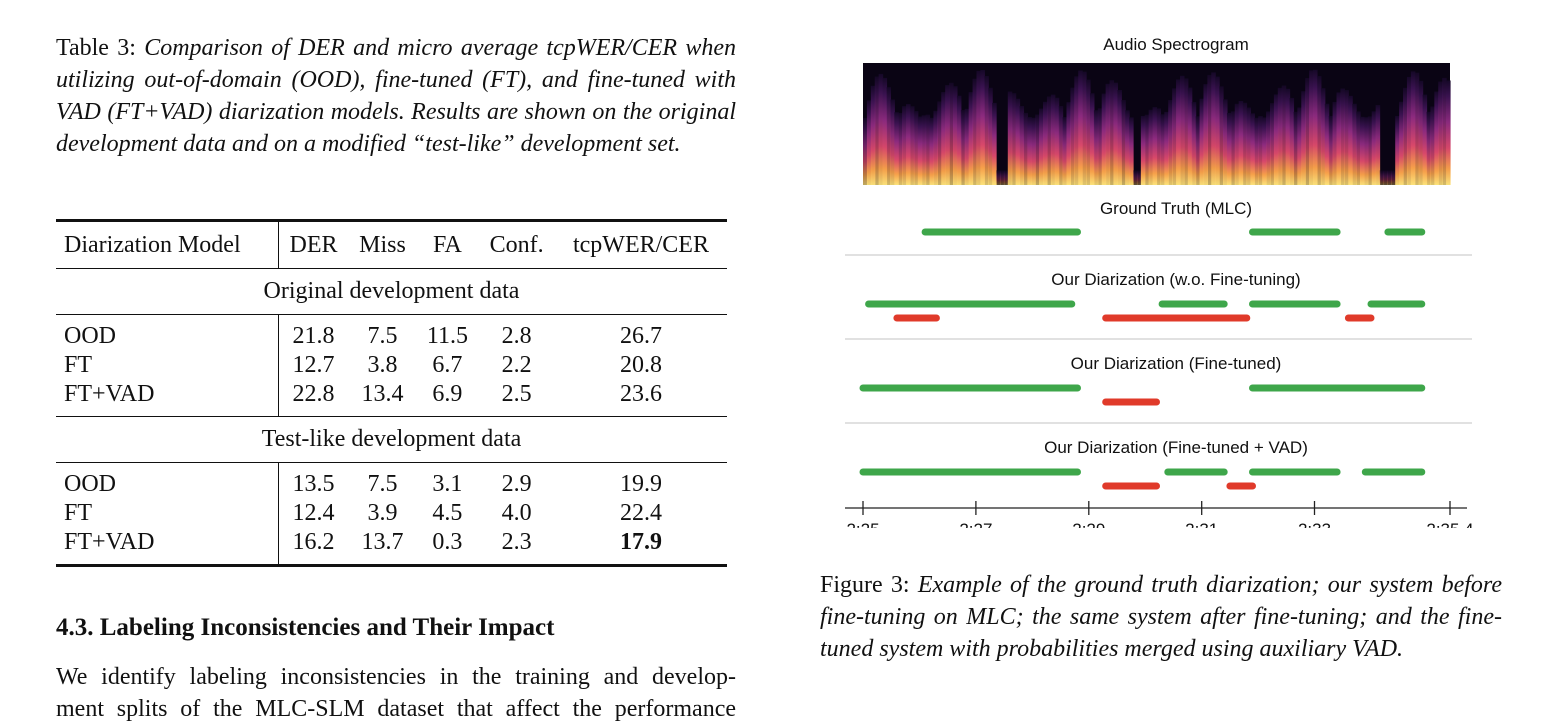  What do you see at coordinates (640, 542) in the screenshot?
I see `cell-tcpwer-best: 17.9` at bounding box center [640, 542].